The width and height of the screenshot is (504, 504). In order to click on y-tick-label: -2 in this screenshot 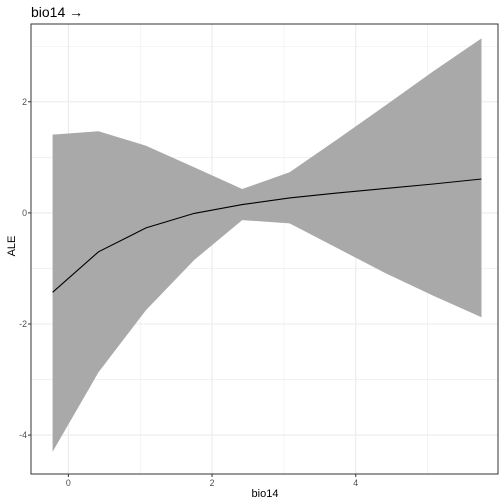, I will do `click(23, 324)`.